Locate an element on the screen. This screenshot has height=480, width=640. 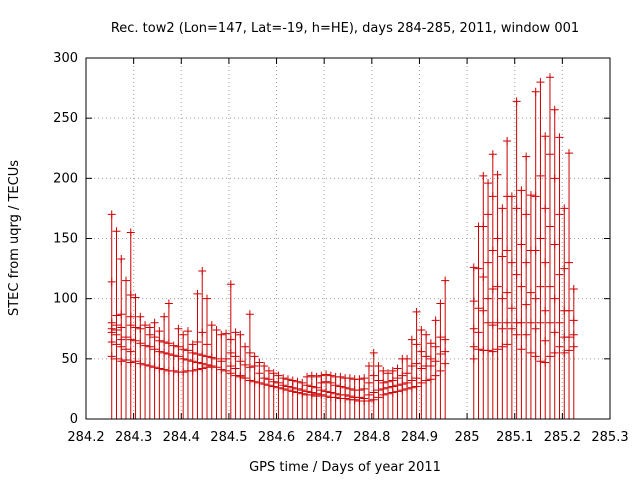
x-tick-label: 284.7 is located at coordinates (324, 437).